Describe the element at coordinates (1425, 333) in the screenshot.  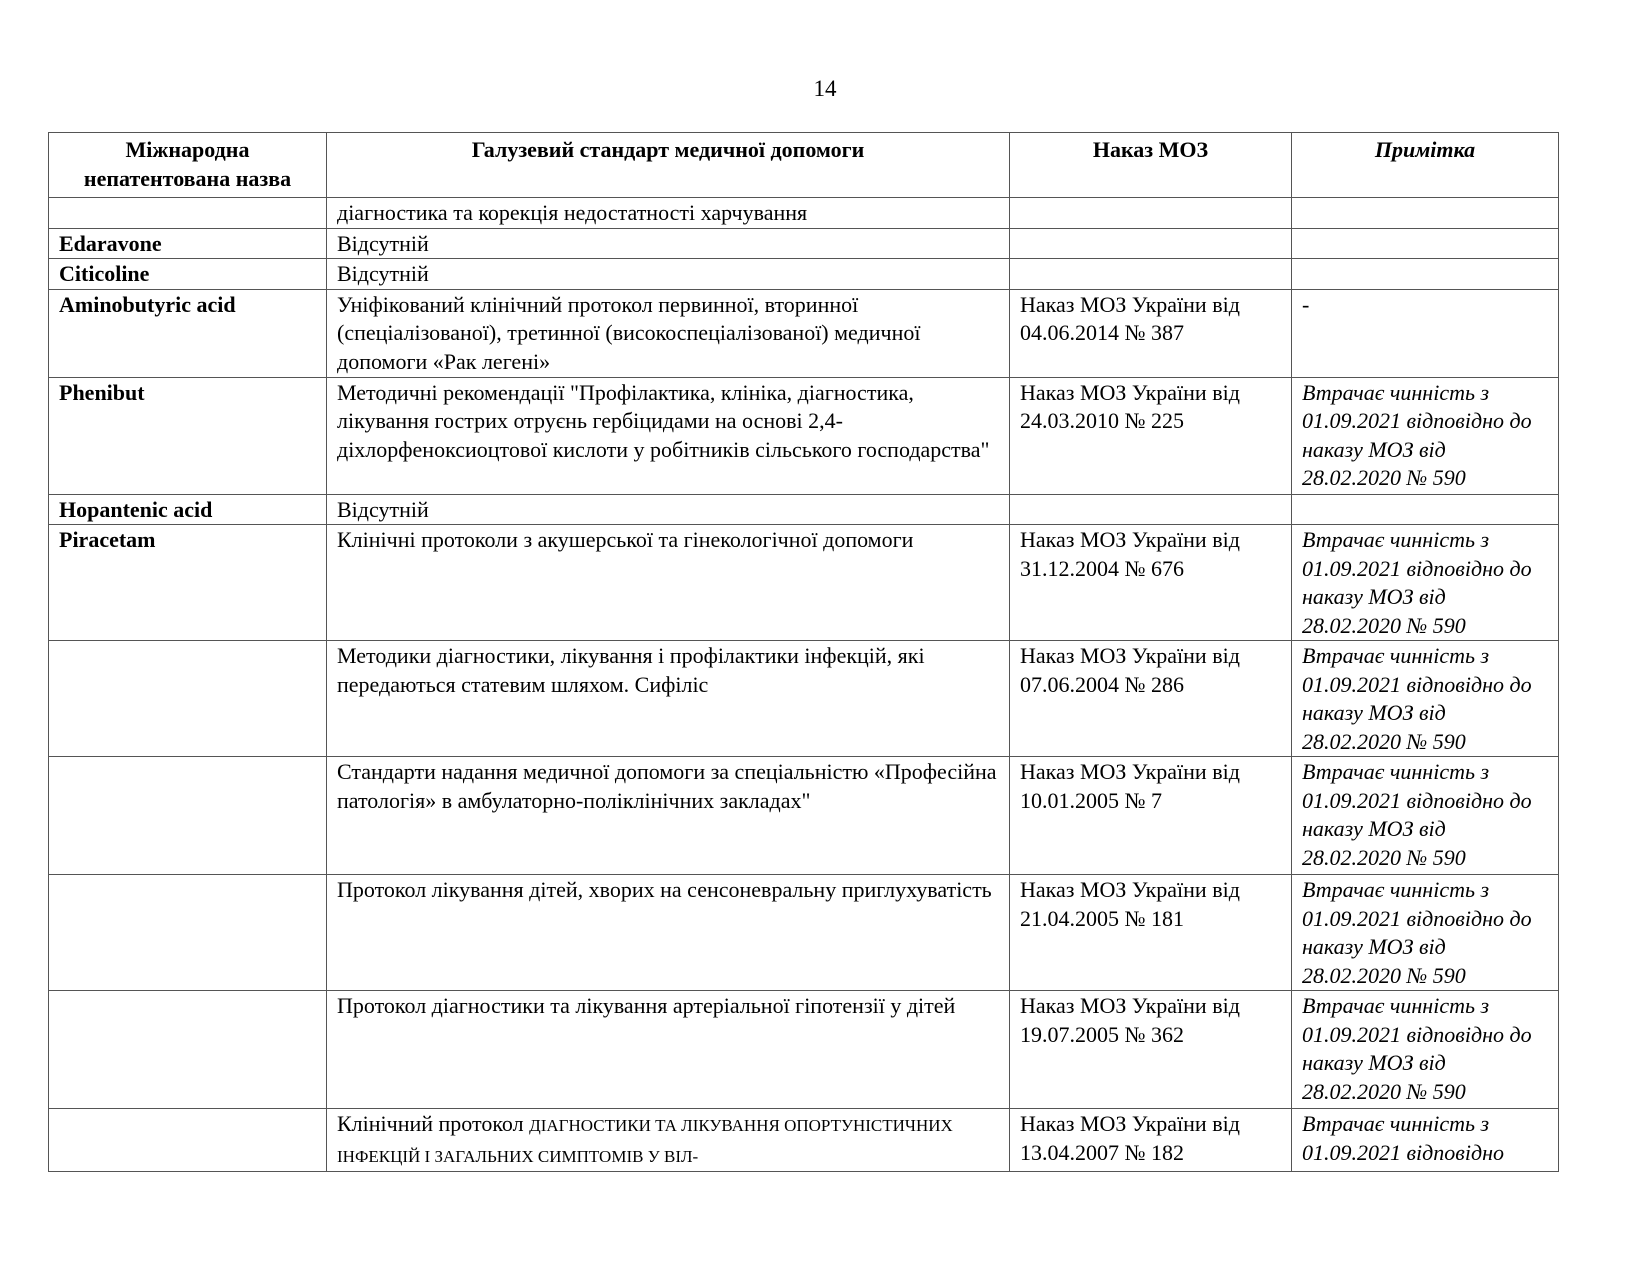
I see `note-cell: -` at that location.